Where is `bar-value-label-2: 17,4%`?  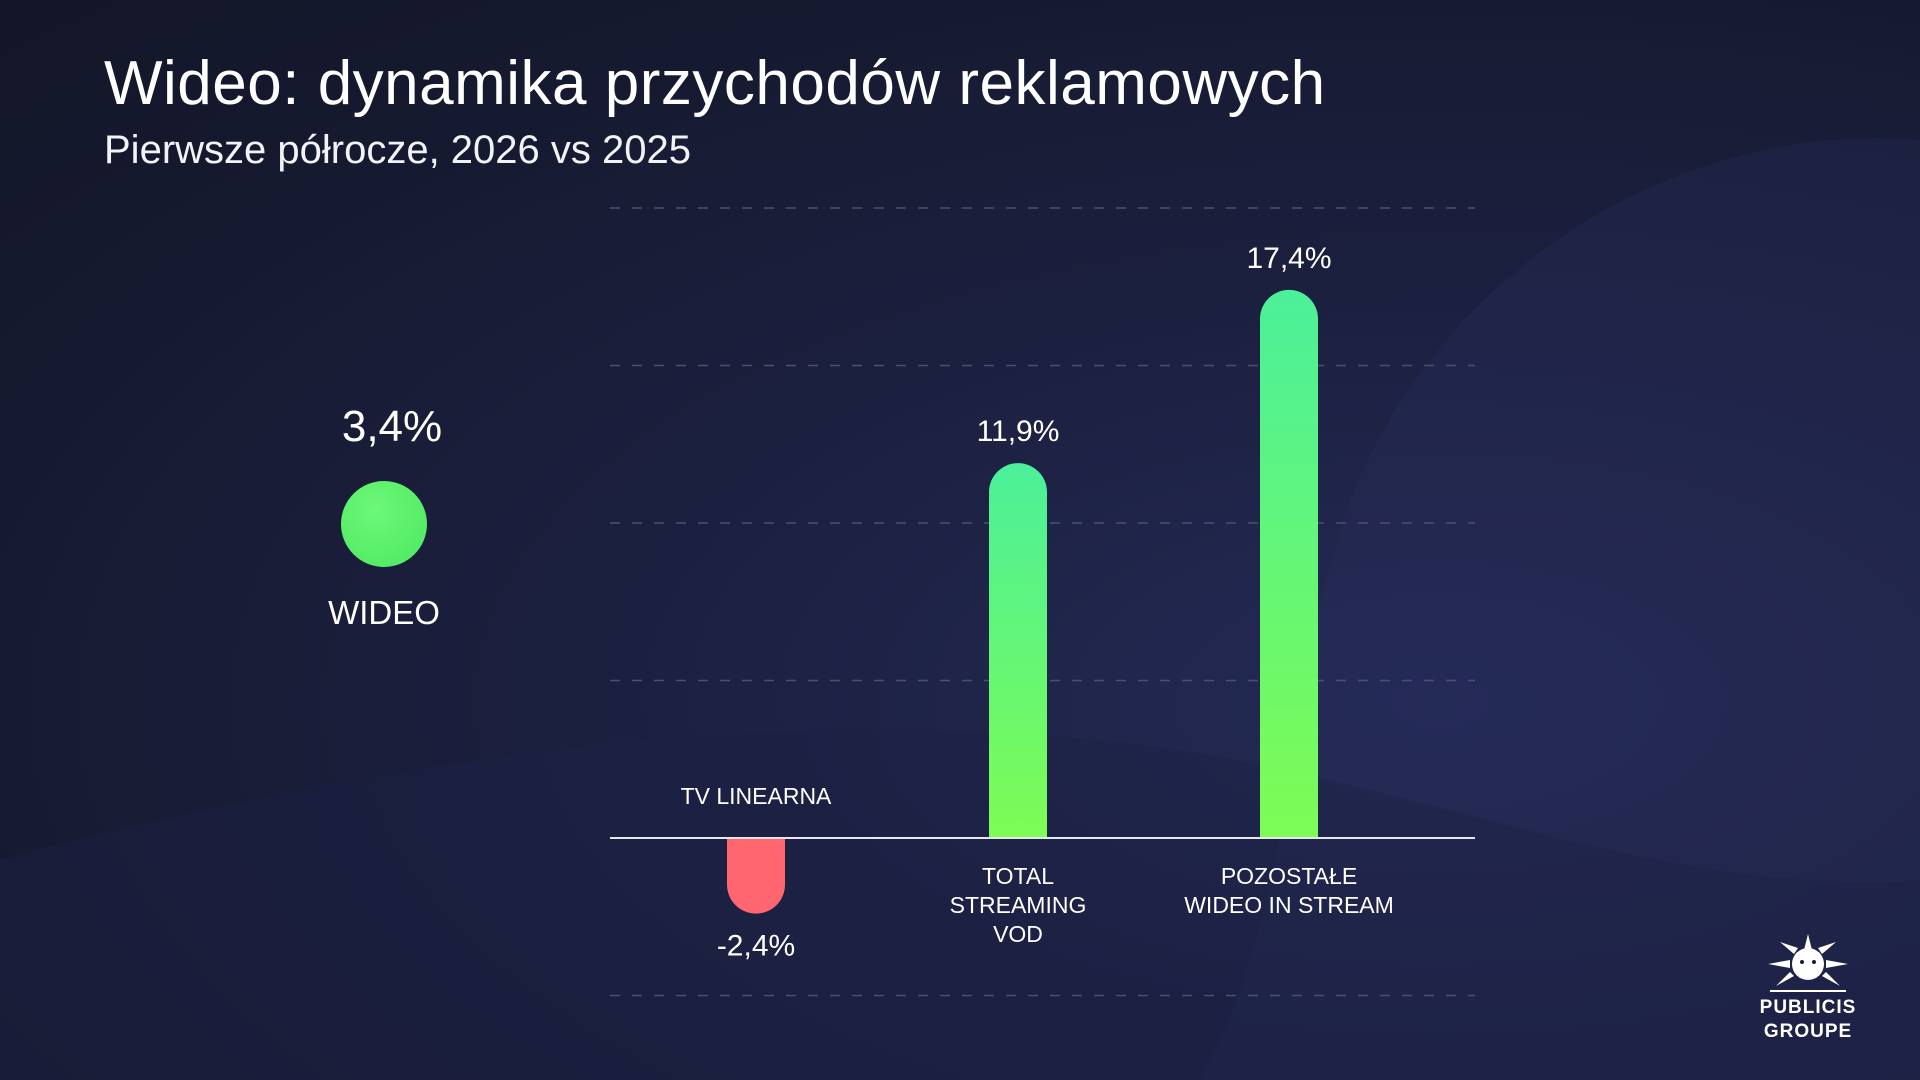
bar-value-label-2: 17,4% is located at coordinates (1288, 258).